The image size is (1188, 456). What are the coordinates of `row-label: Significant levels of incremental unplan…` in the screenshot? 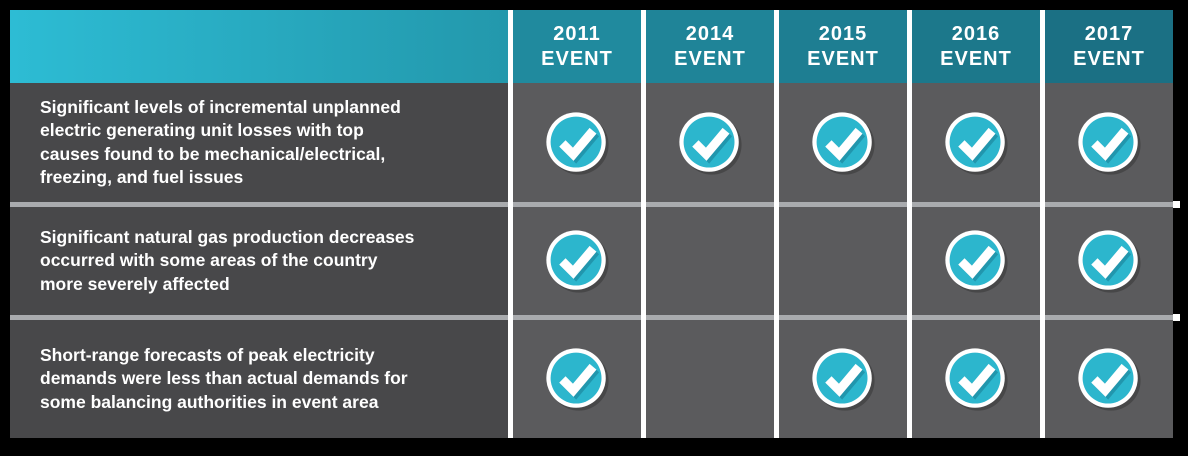 It's located at (259, 142).